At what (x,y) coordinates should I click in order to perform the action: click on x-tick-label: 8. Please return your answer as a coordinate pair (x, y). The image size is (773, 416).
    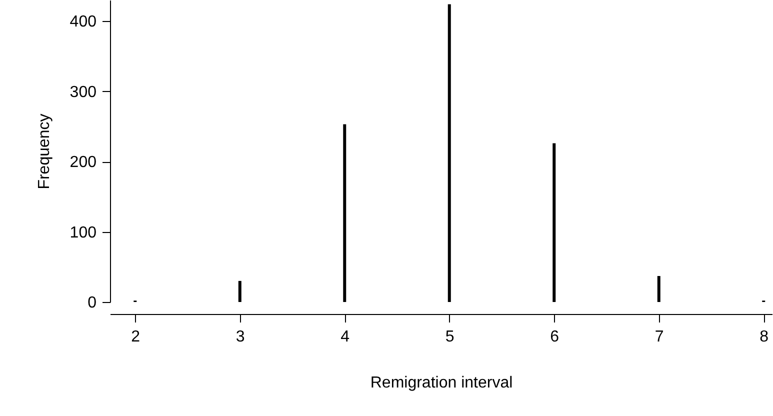
    Looking at the image, I should click on (764, 337).